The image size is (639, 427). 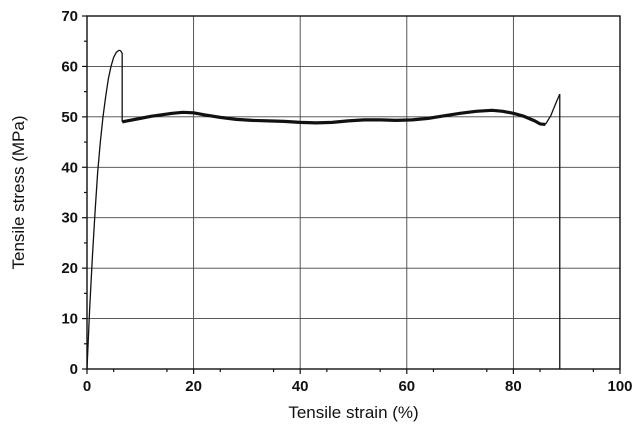 I want to click on y-tick-label: 30, so click(x=69, y=218).